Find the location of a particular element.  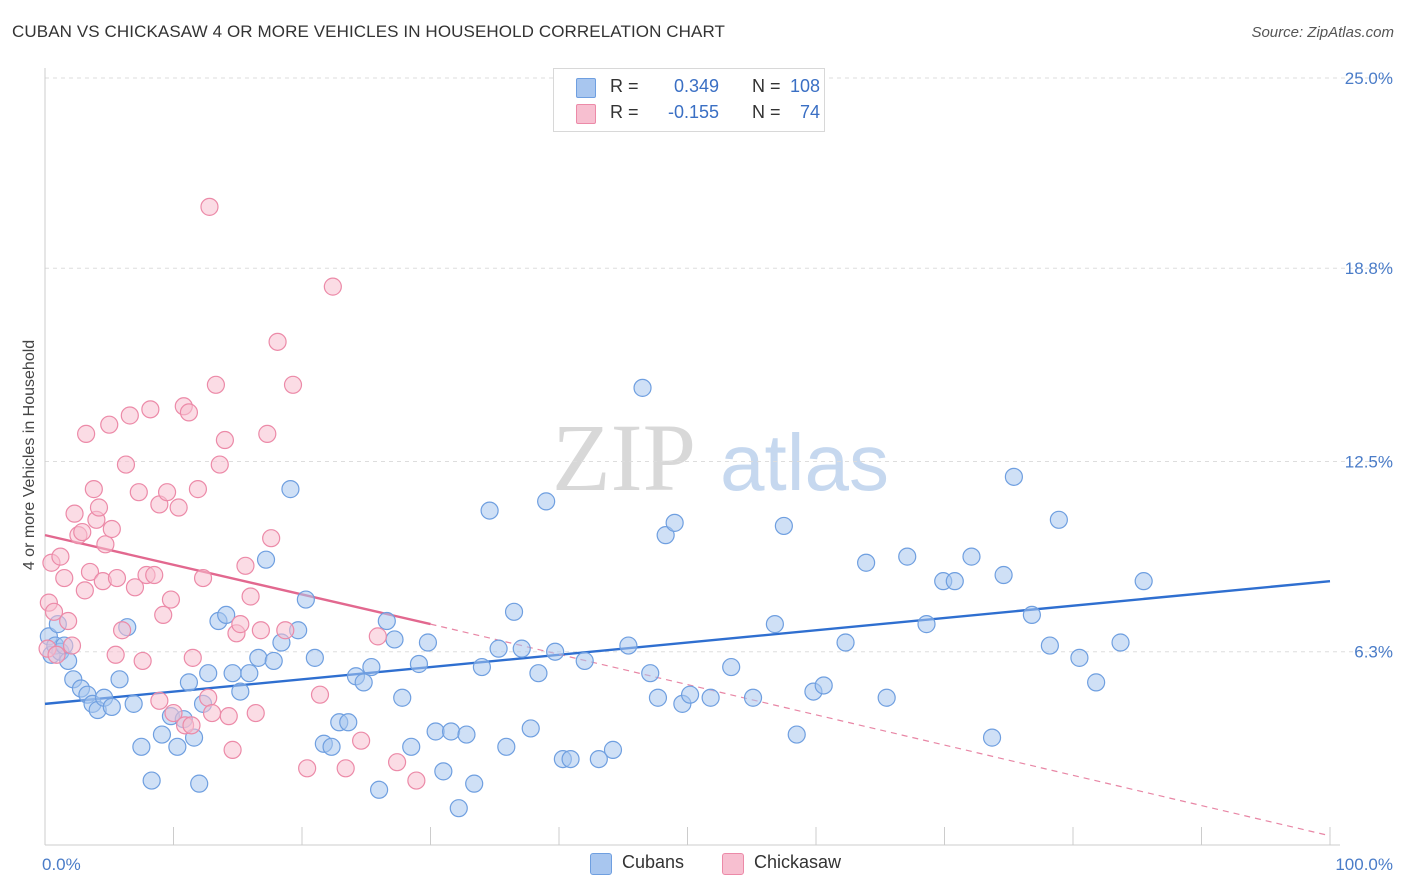

trend-line-cubans is located at coordinates (687, 642).